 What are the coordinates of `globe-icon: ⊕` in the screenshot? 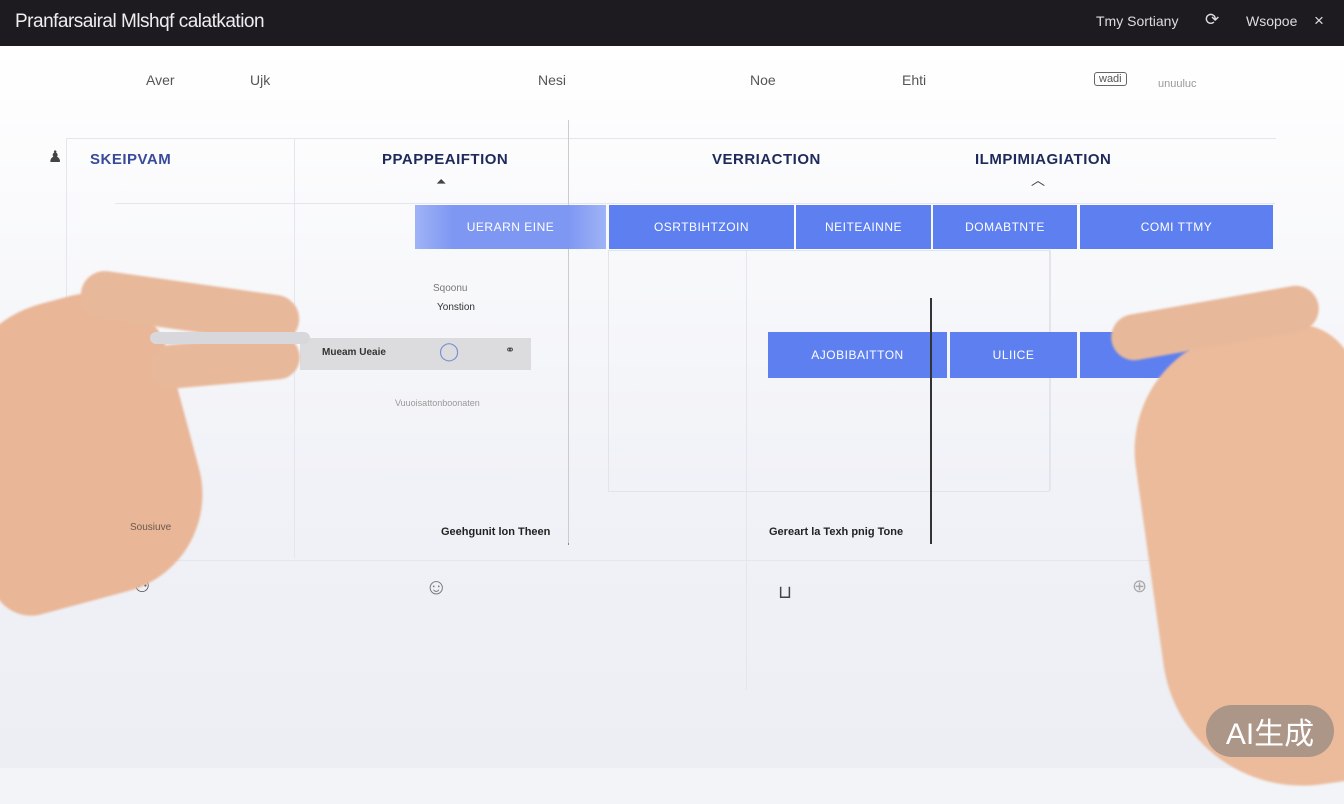 It's located at (1140, 586).